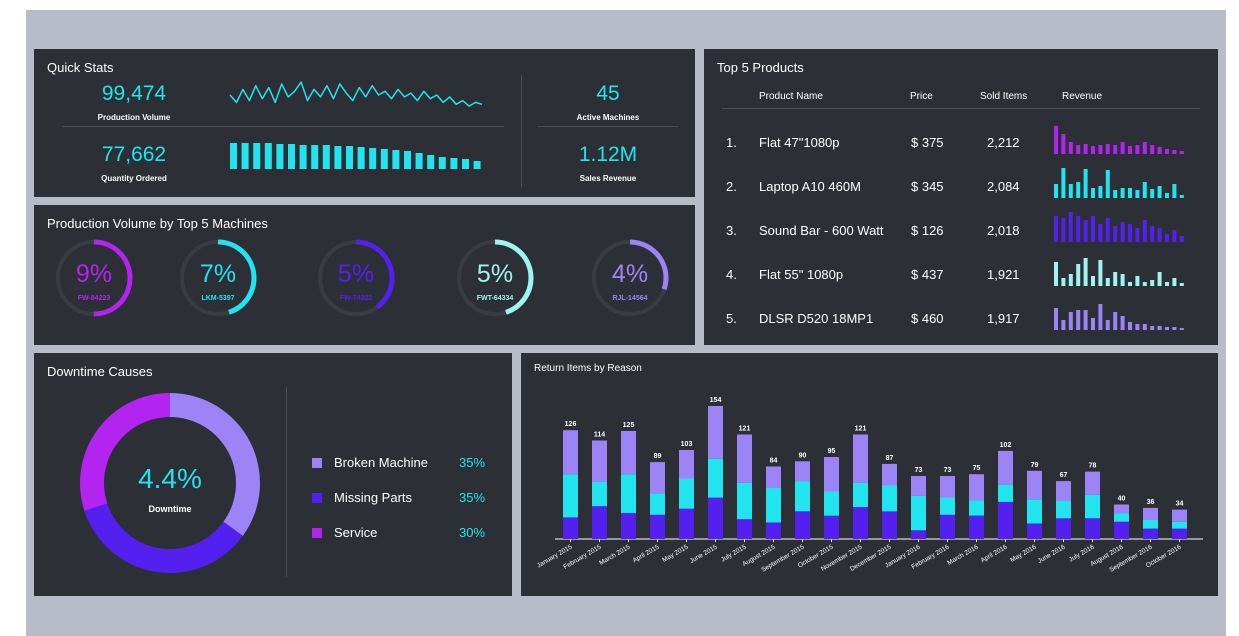 This screenshot has height=636, width=1239. I want to click on bar-total-label: 154, so click(716, 400).